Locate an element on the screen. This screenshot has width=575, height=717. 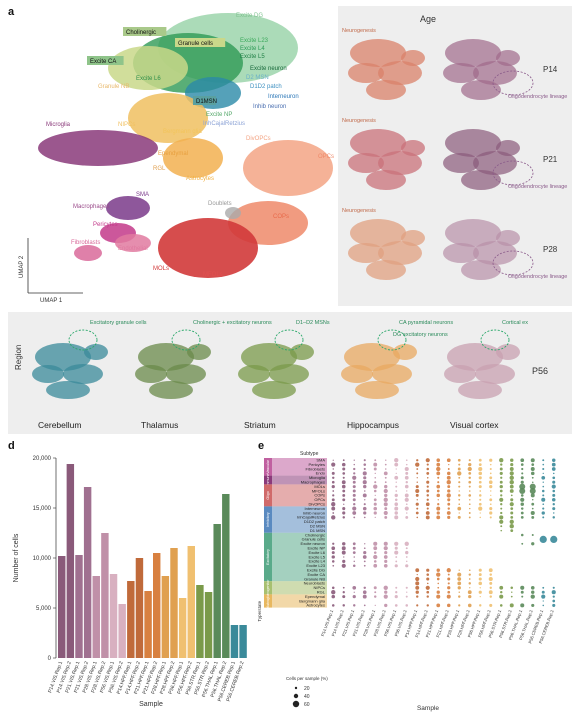
type-band-astroglia is located at coordinates (299, 601).